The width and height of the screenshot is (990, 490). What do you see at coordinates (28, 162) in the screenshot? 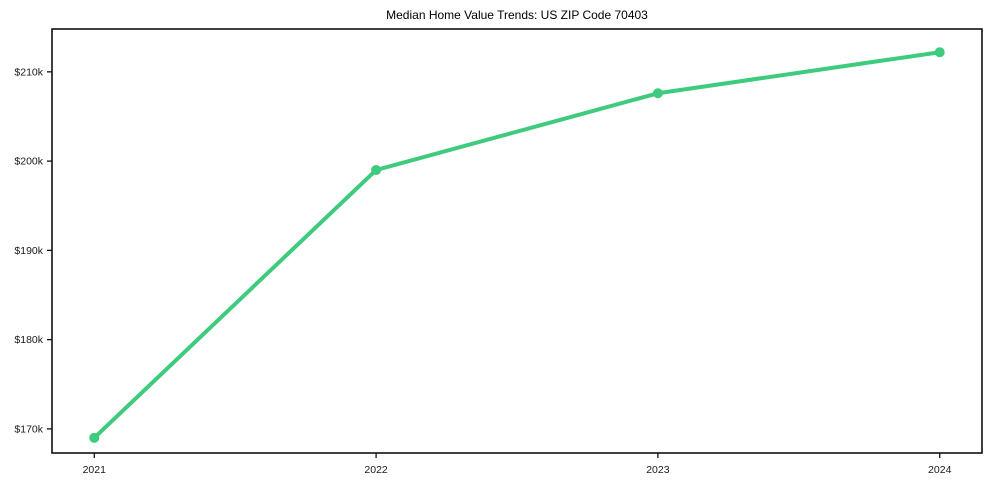
I see `y-tick-label: $200k` at bounding box center [28, 162].